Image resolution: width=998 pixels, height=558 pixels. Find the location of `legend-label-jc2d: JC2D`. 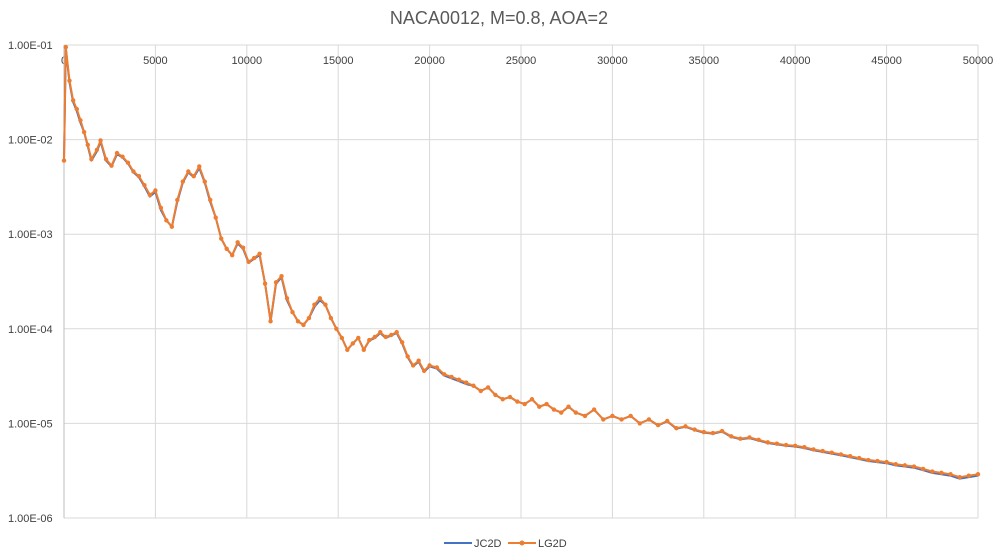

legend-label-jc2d: JC2D is located at coordinates (488, 544).